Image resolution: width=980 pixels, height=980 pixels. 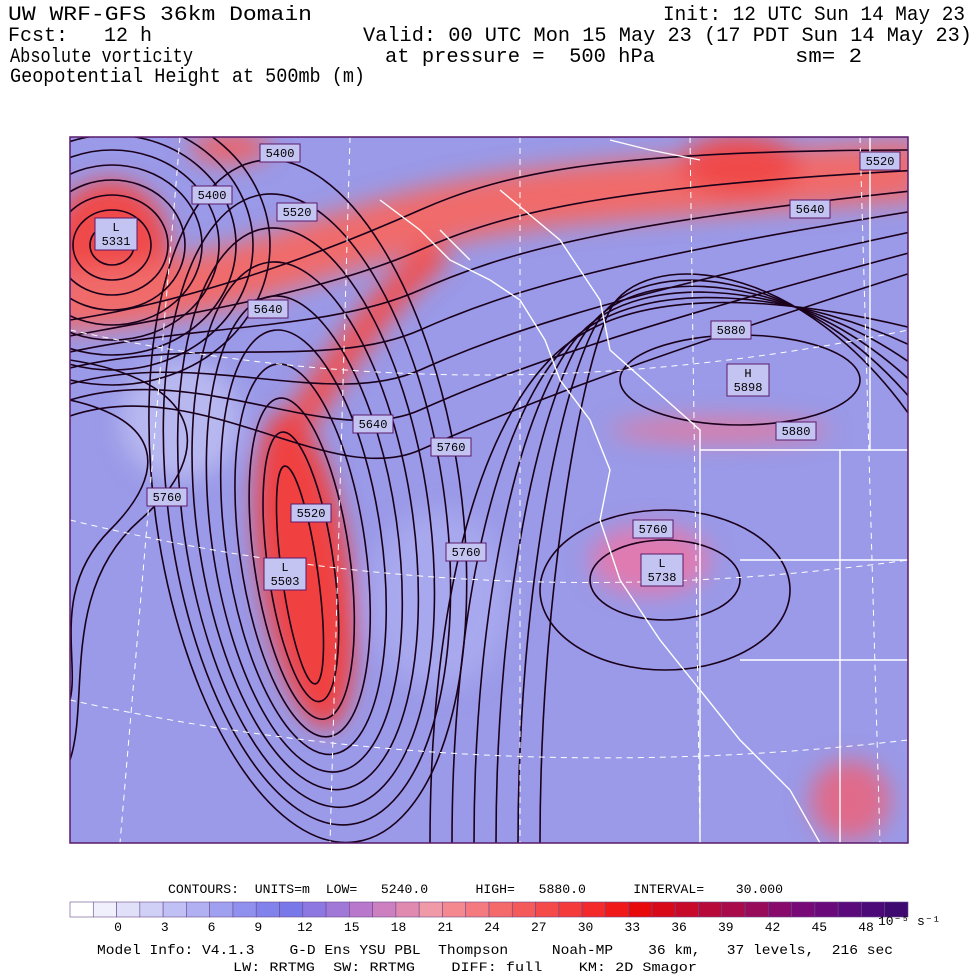 What do you see at coordinates (539, 927) in the screenshot?
I see `colorbar-tick-label: 27` at bounding box center [539, 927].